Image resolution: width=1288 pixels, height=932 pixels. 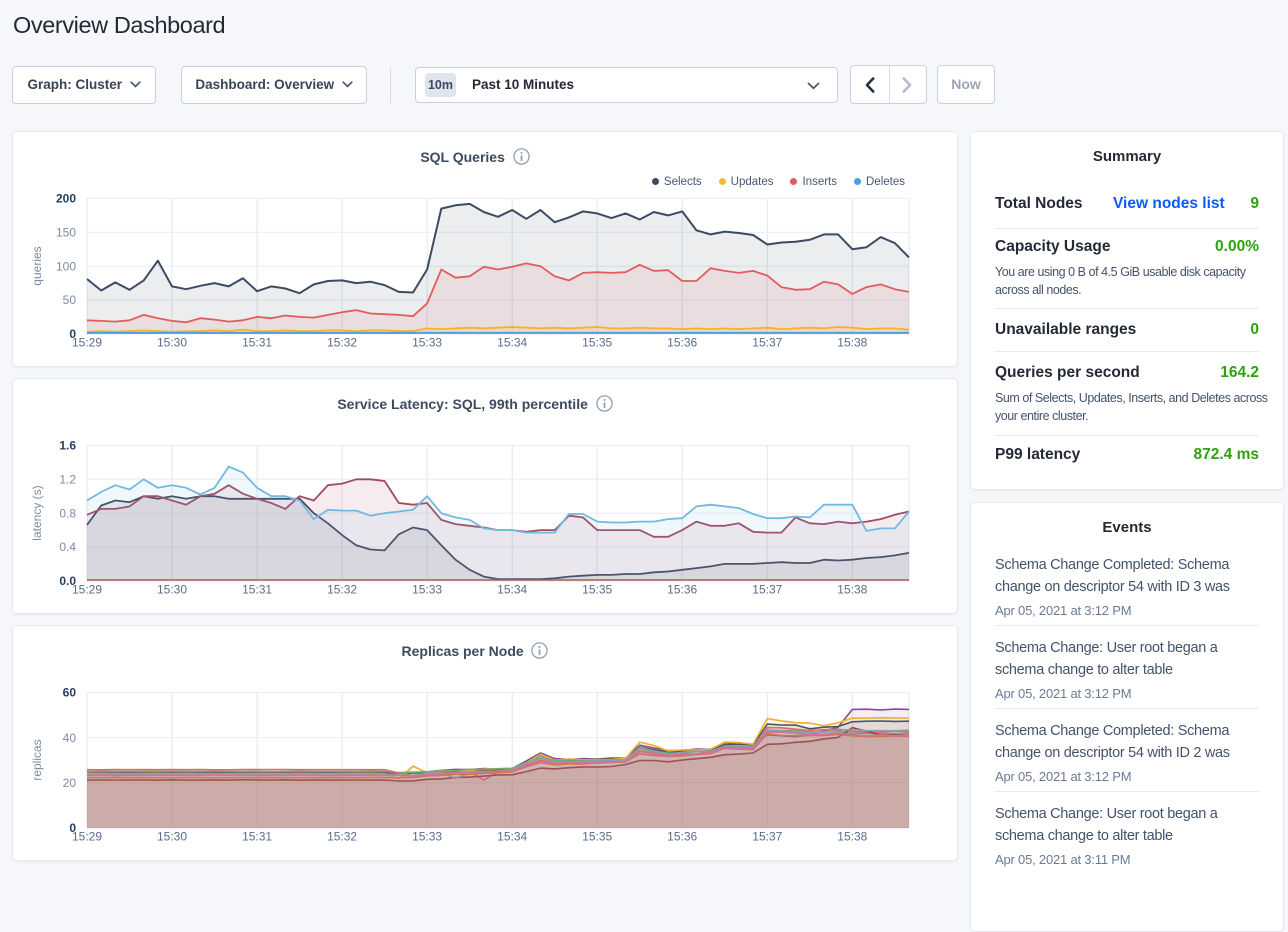 I want to click on svg-text: 0.8, so click(x=67, y=513).